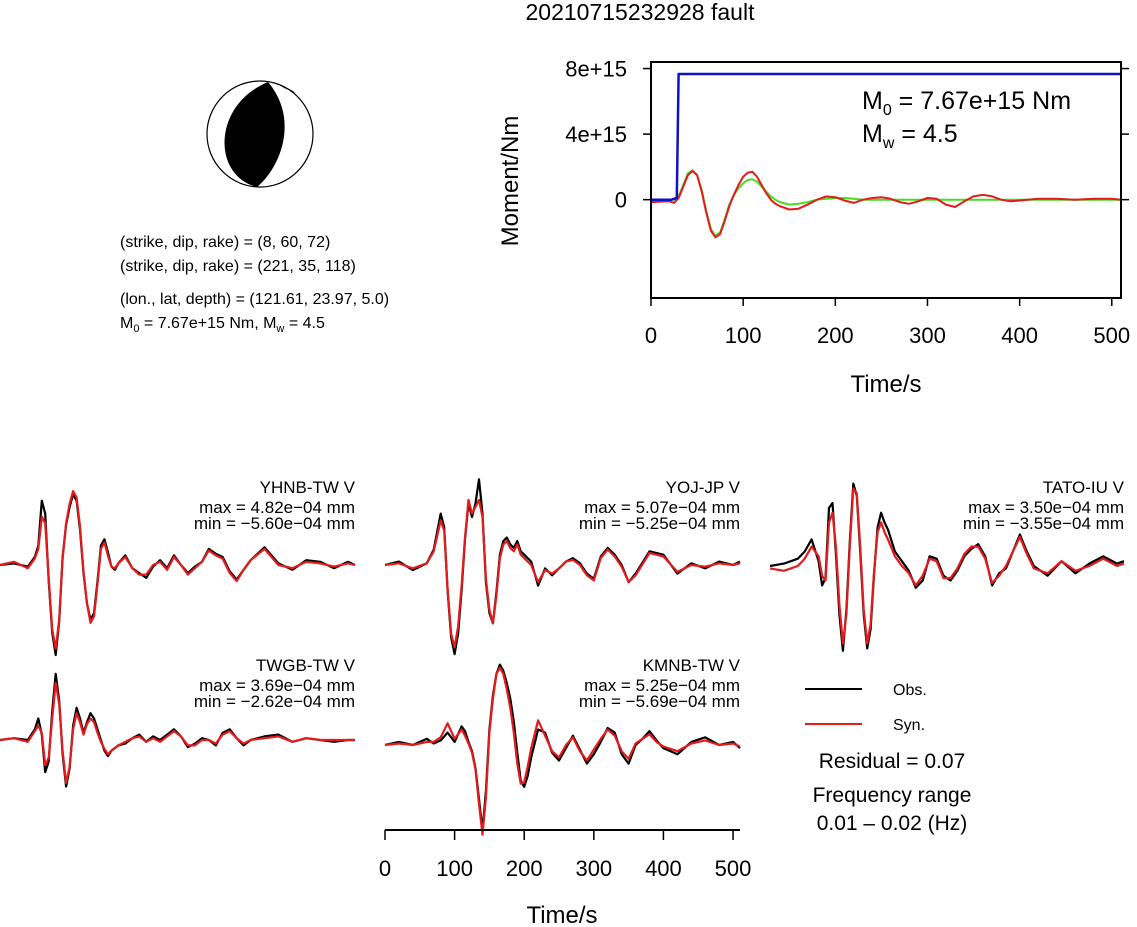  Describe the element at coordinates (892, 823) in the screenshot. I see `frequency-range-value: 0.01 – 0.02 (Hz)` at that location.